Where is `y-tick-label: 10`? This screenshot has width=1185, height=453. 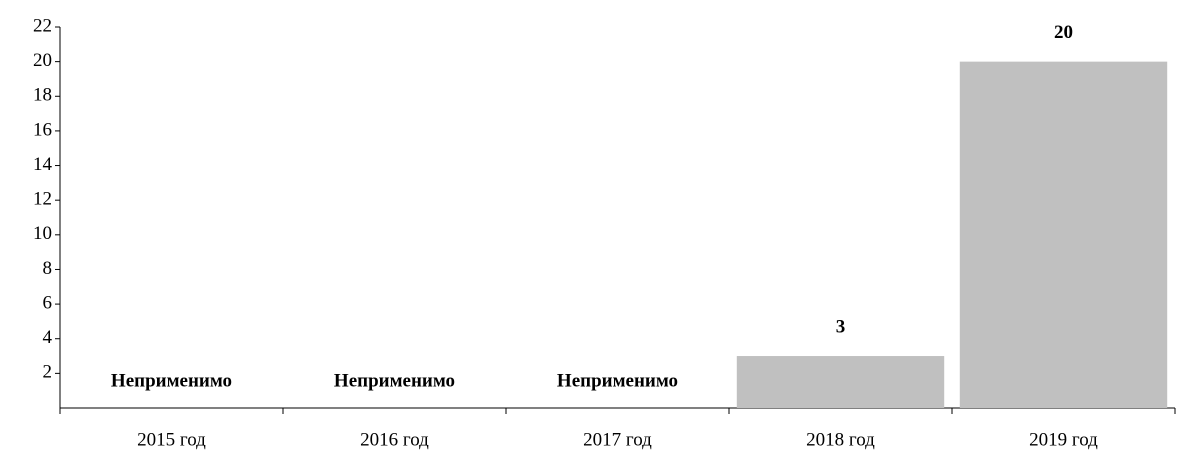
y-tick-label: 10 is located at coordinates (42, 233).